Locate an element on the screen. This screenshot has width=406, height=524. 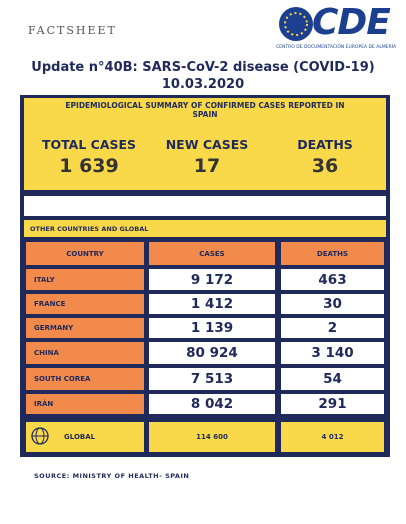
total-cell: 4 012 is located at coordinates (332, 437).